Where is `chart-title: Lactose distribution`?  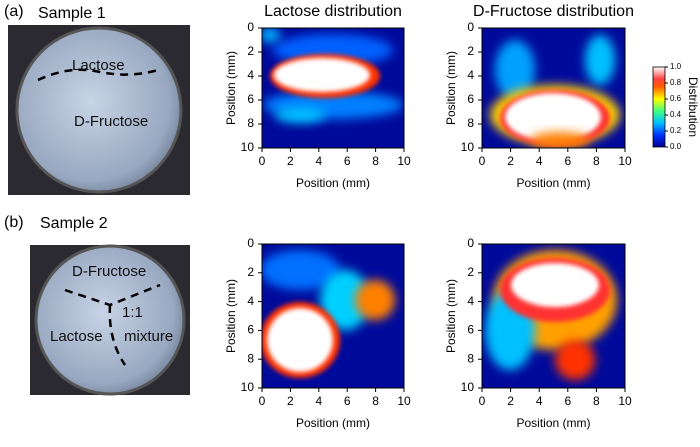
chart-title: Lactose distribution is located at coordinates (333, 11).